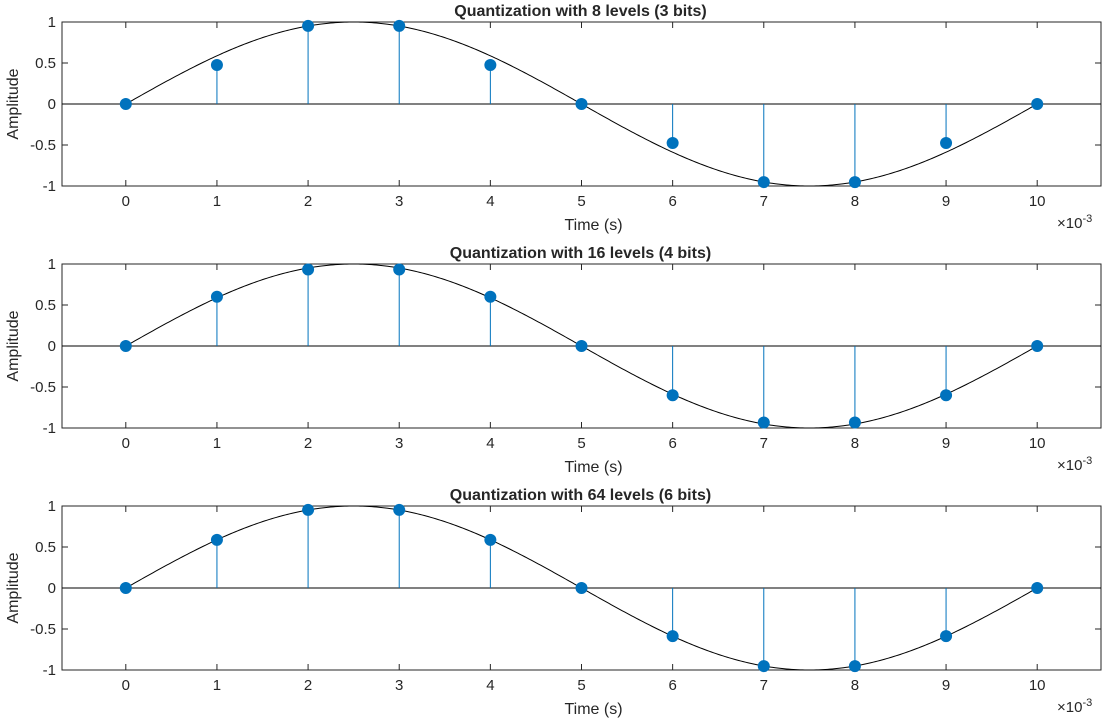 This screenshot has height=720, width=1104. Describe the element at coordinates (580, 11) in the screenshot. I see `subplot-title: Quantization with 8 levels (3 bits)` at that location.